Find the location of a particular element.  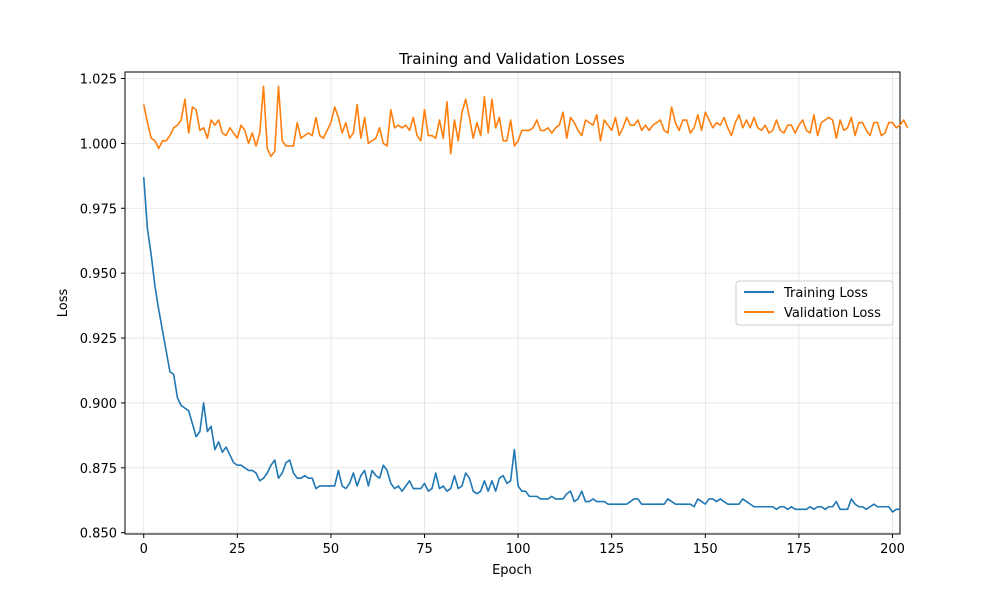

y-tick-label: 1.025 is located at coordinates (98, 79).